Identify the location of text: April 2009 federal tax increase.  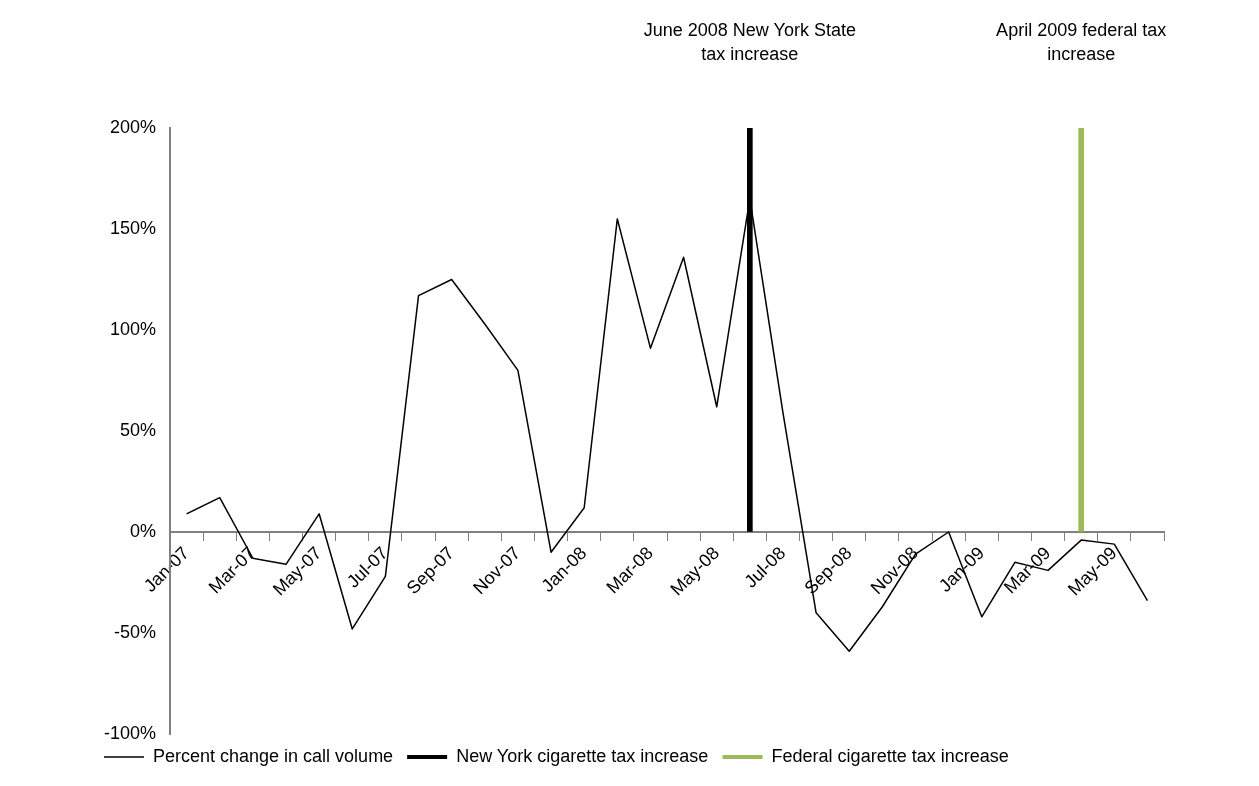
(1081, 42).